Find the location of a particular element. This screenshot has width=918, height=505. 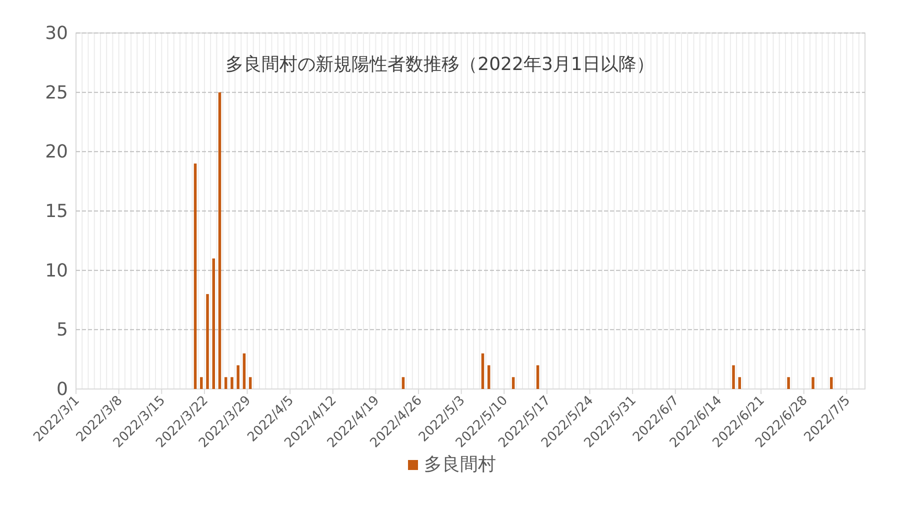

y-tick-label: 10 is located at coordinates (56, 271).